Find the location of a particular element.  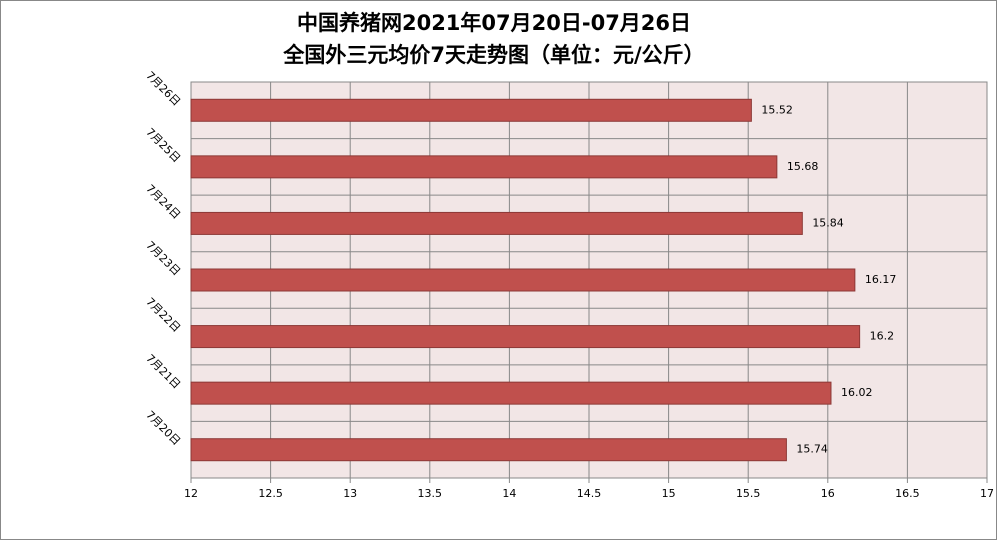

x-tick-label: 14.5 is located at coordinates (589, 493).